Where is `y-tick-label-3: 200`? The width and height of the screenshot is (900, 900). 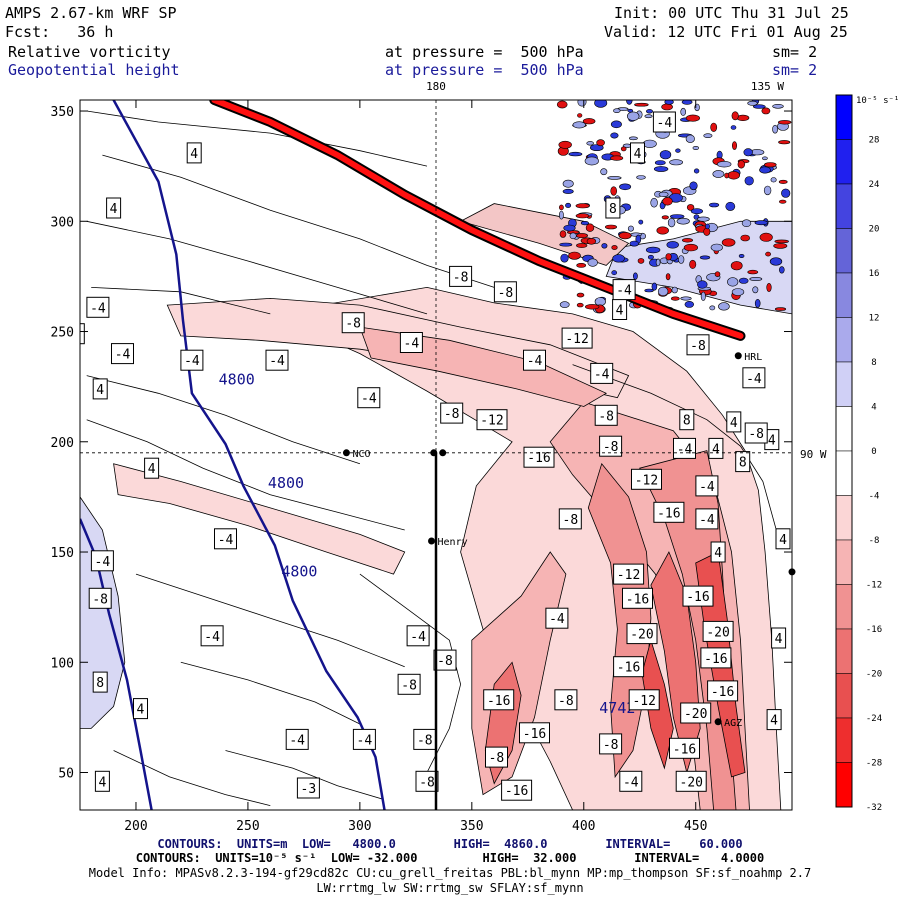 y-tick-label-3: 200 is located at coordinates (62, 443).